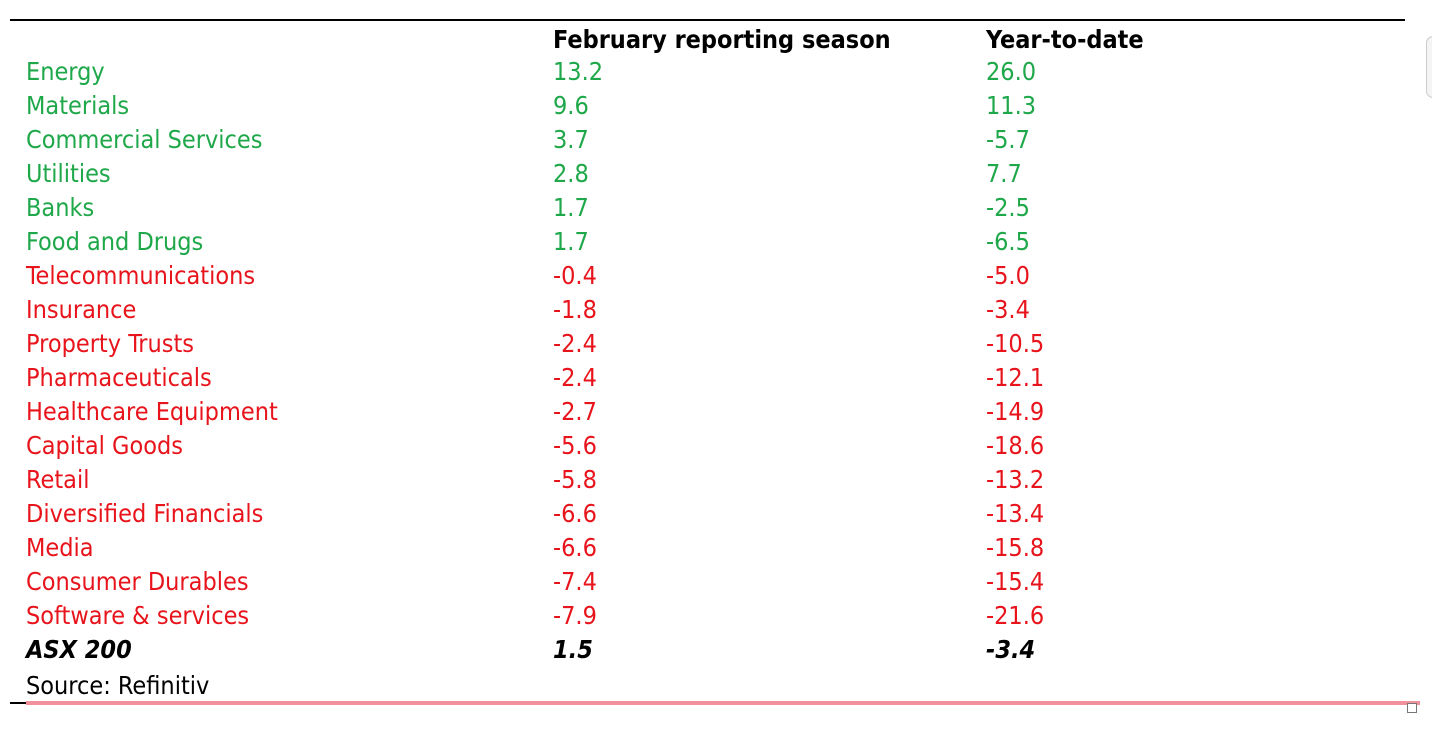 The image size is (1432, 734). What do you see at coordinates (1015, 343) in the screenshot?
I see `cell: -10.5` at bounding box center [1015, 343].